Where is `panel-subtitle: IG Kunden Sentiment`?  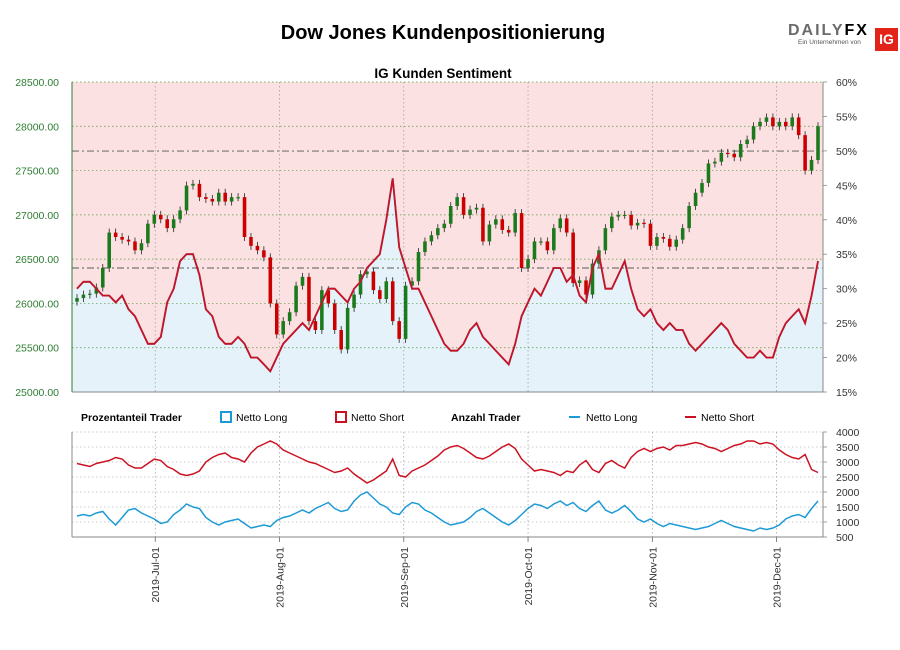
panel-subtitle: IG Kunden Sentiment is located at coordinates (443, 73).